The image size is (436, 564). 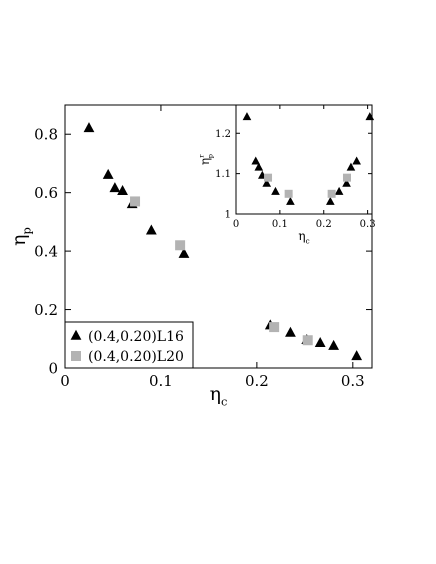 I want to click on legend: (0.4,0.20)L16 (0.4,0.20)L20, so click(x=129, y=345).